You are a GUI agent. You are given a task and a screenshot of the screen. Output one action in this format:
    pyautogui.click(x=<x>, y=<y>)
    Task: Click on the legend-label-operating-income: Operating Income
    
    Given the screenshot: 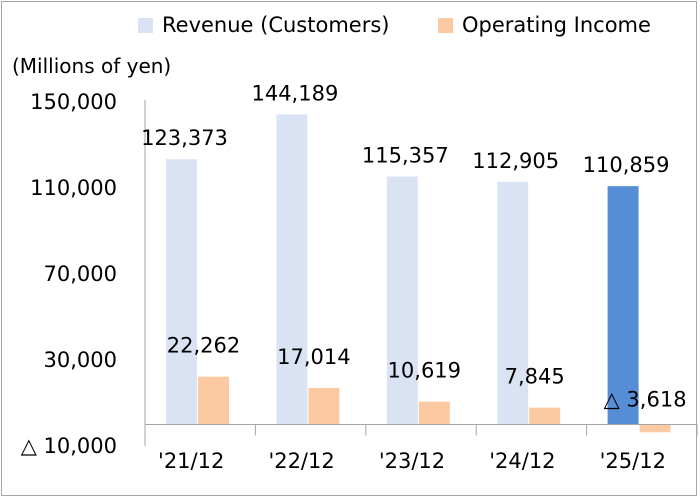 What is the action you would take?
    pyautogui.click(x=556, y=25)
    